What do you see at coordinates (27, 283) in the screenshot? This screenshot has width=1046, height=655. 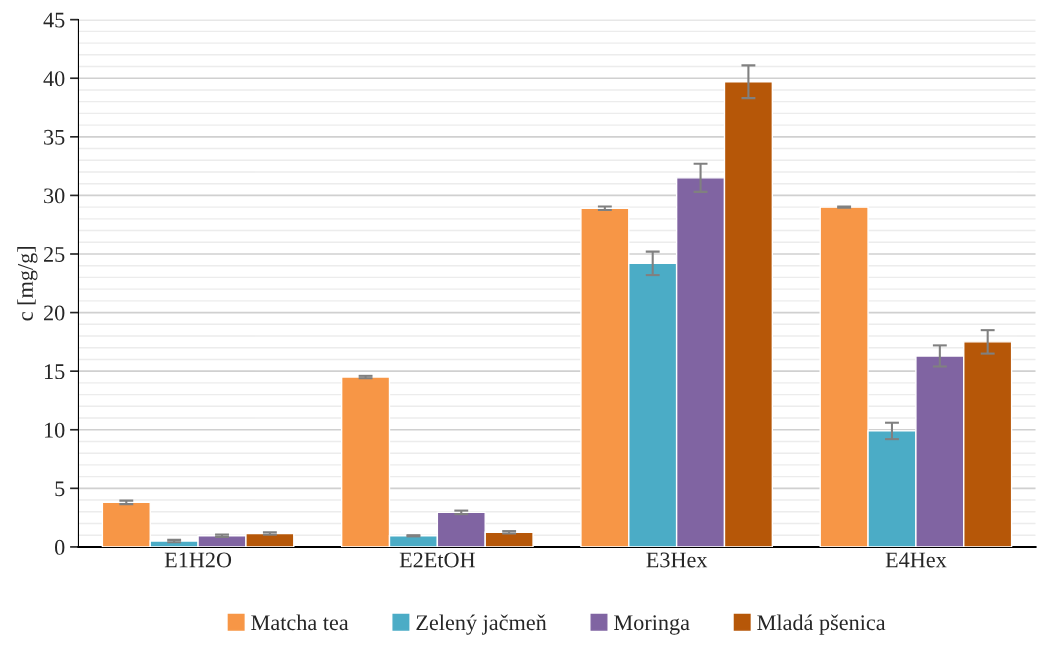 I see `y-axis-title: c [mg/g]` at bounding box center [27, 283].